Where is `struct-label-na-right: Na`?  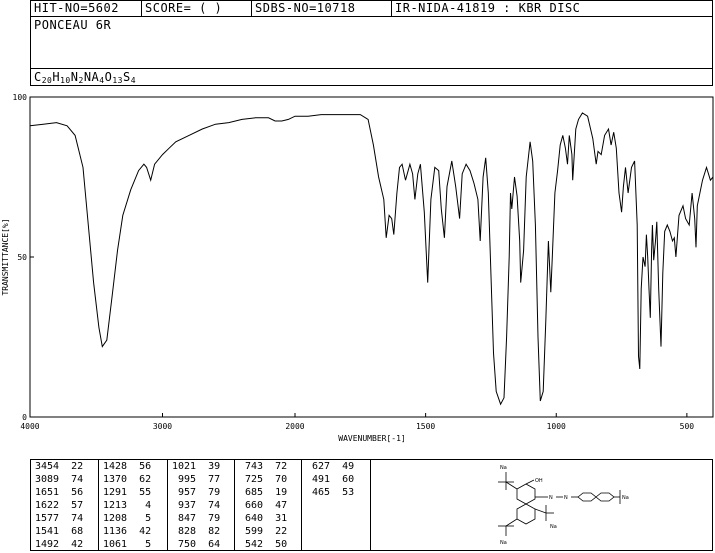 struct-label-na-right: Na is located at coordinates (625, 498).